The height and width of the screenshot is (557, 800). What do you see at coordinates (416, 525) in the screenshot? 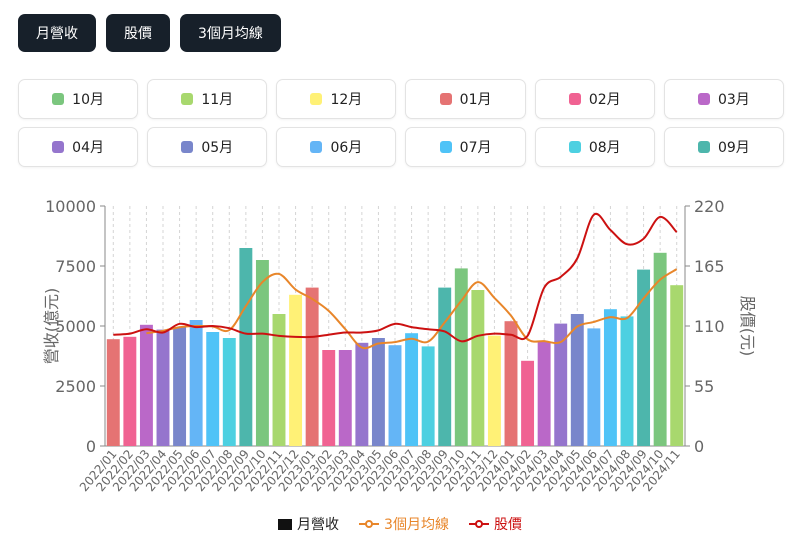
I see `legend-label: 3個月均線` at bounding box center [416, 525].